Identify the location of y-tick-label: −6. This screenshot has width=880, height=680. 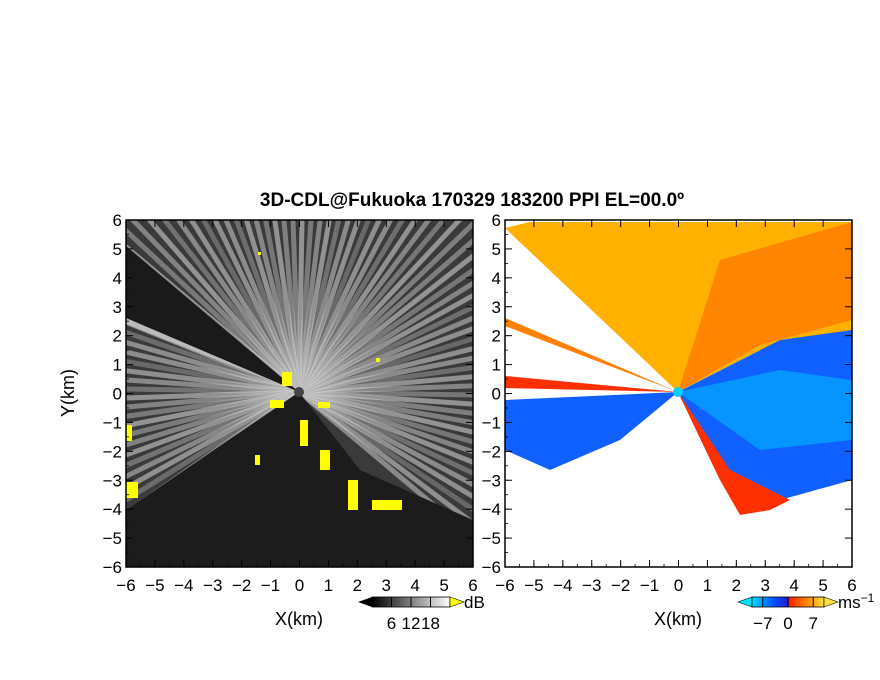
(112, 567).